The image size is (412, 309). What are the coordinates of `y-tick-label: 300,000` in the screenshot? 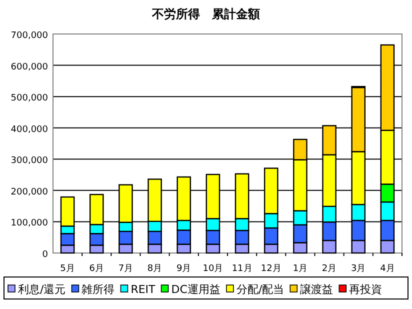 It's located at (29, 161).